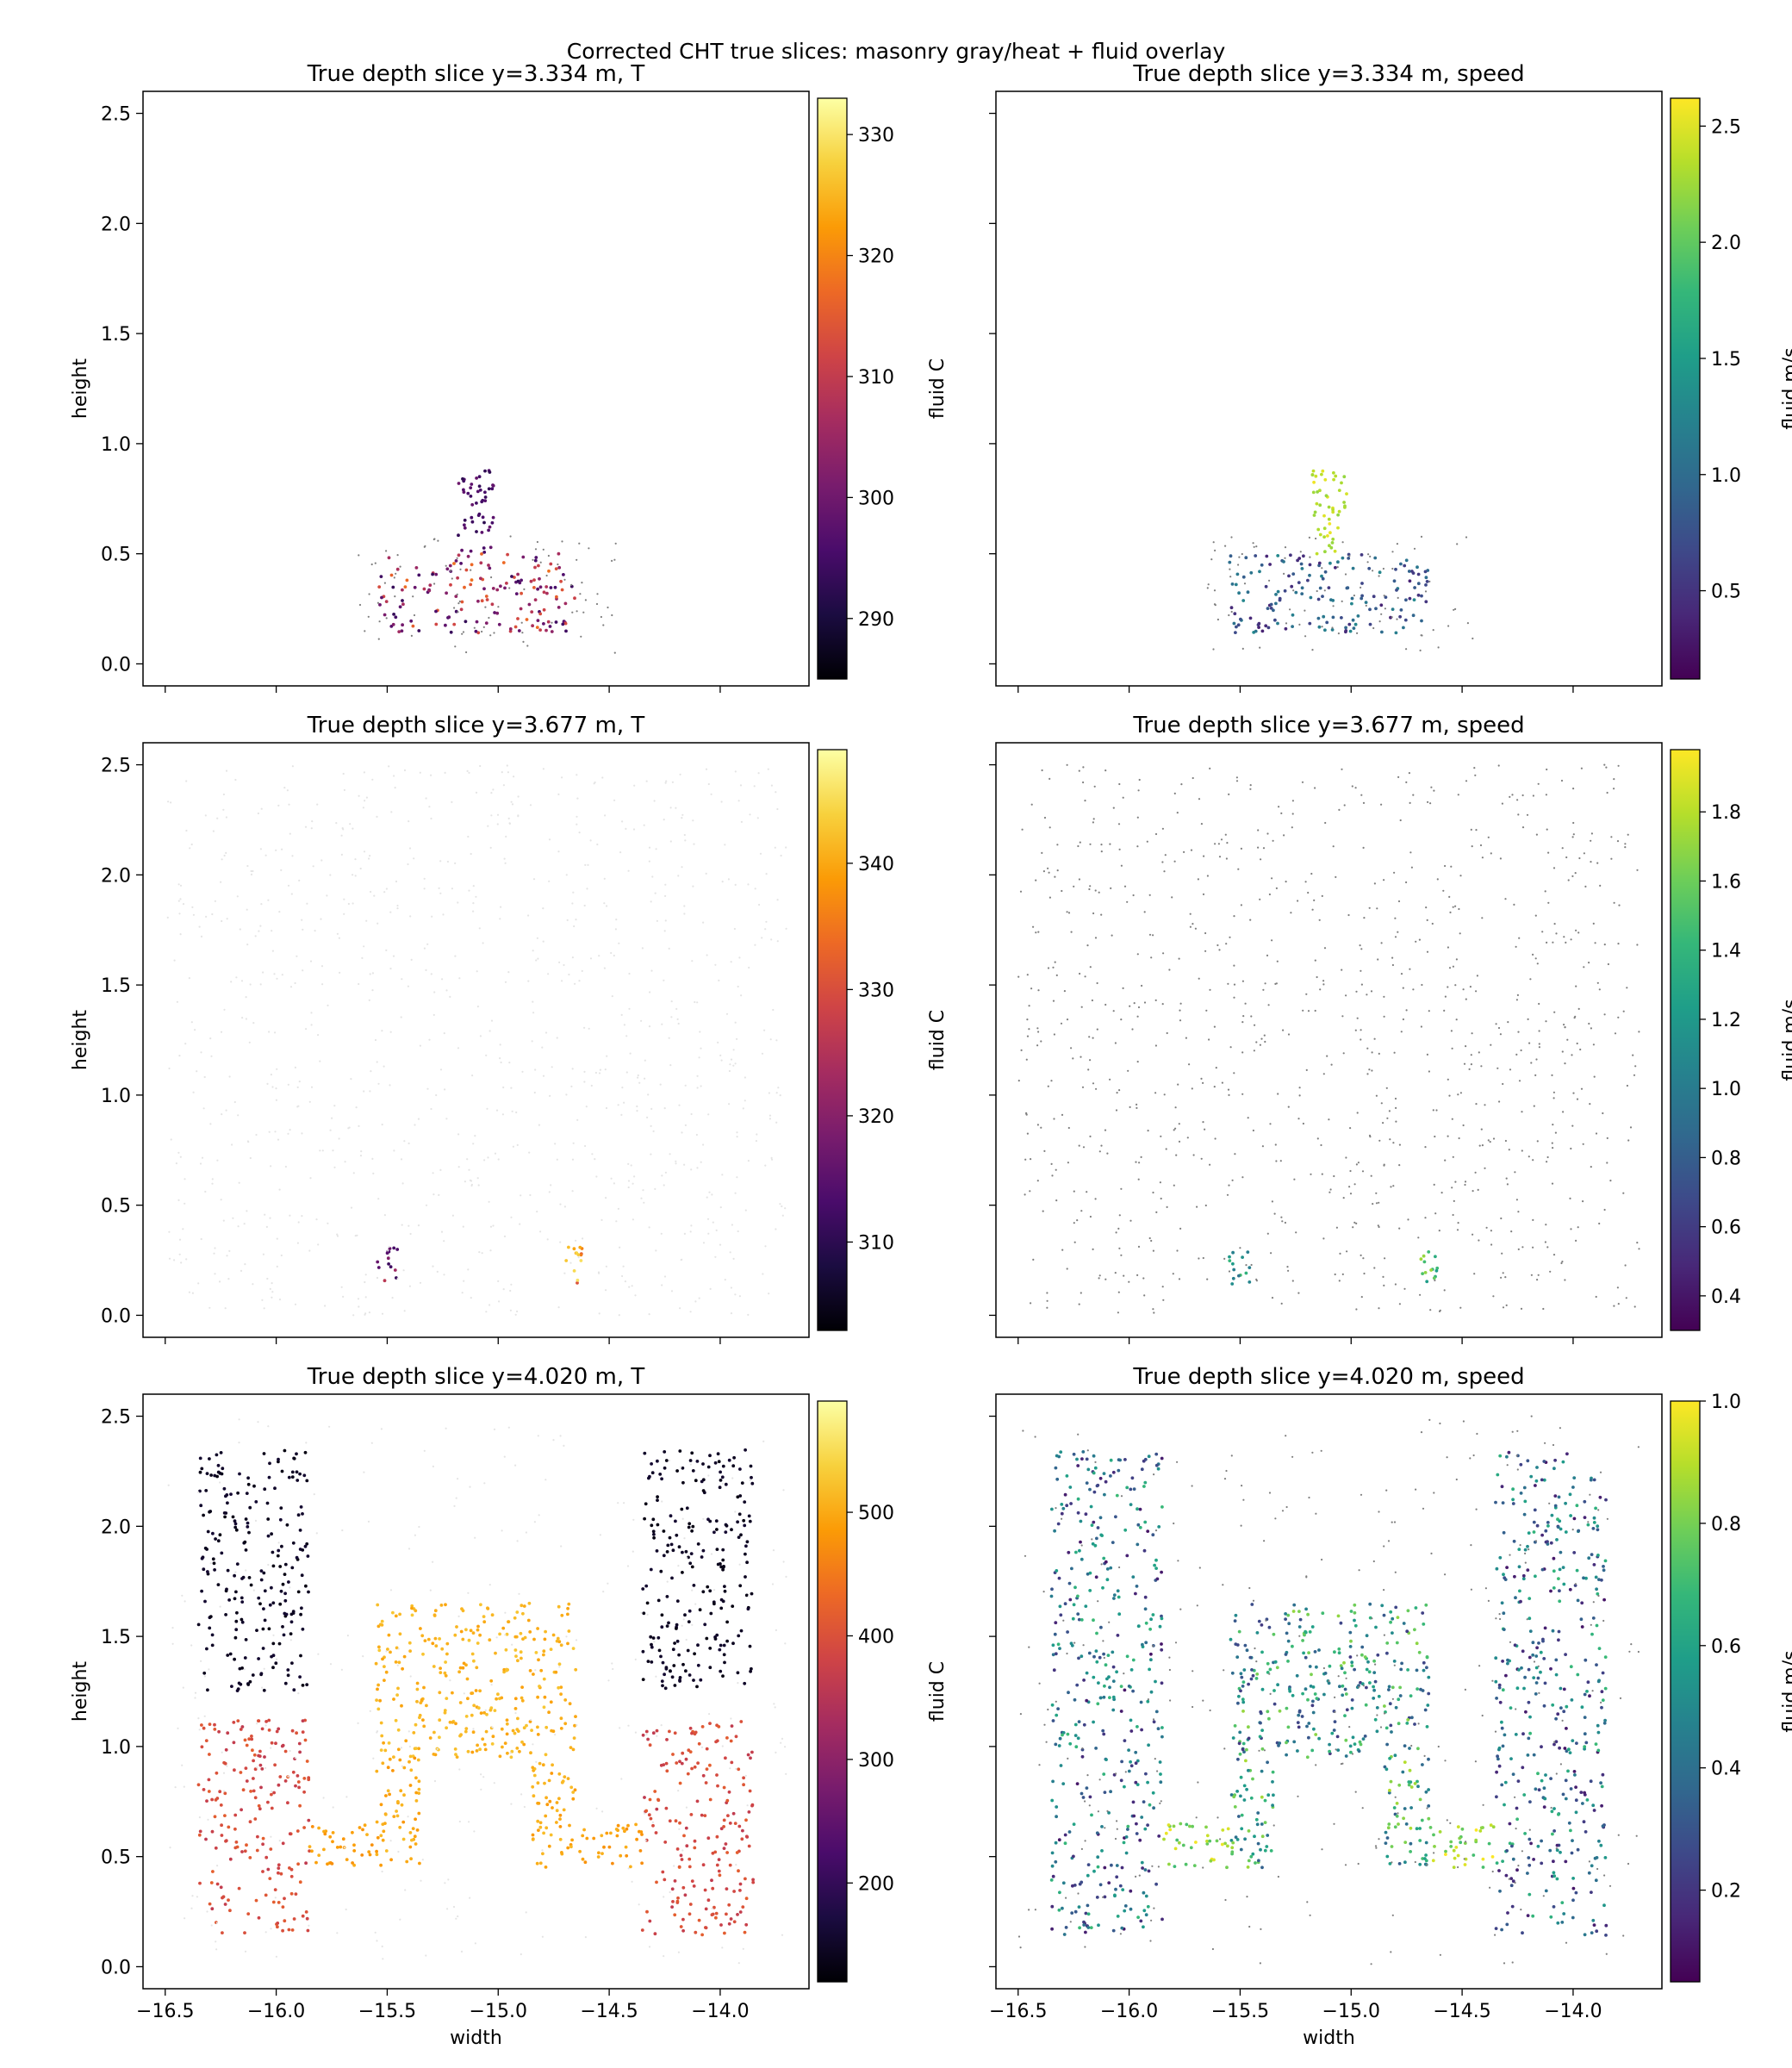 This screenshot has height=2068, width=1792. I want to click on colorbar, so click(1686, 388).